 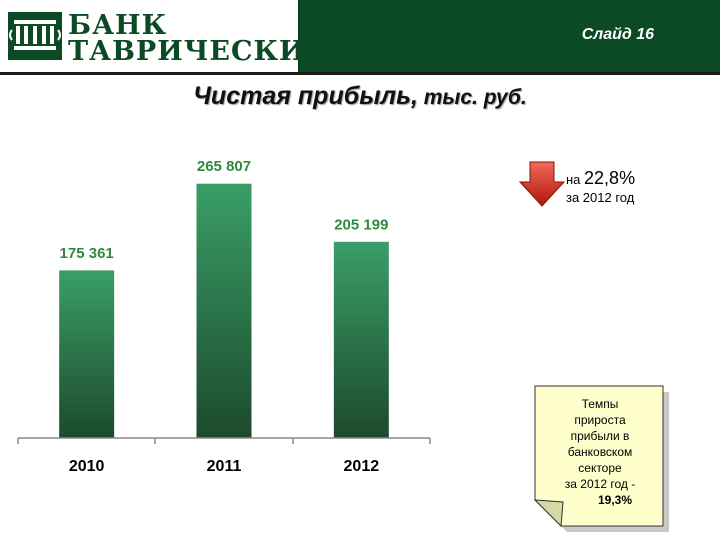 What do you see at coordinates (87, 354) in the screenshot?
I see `bar-2010` at bounding box center [87, 354].